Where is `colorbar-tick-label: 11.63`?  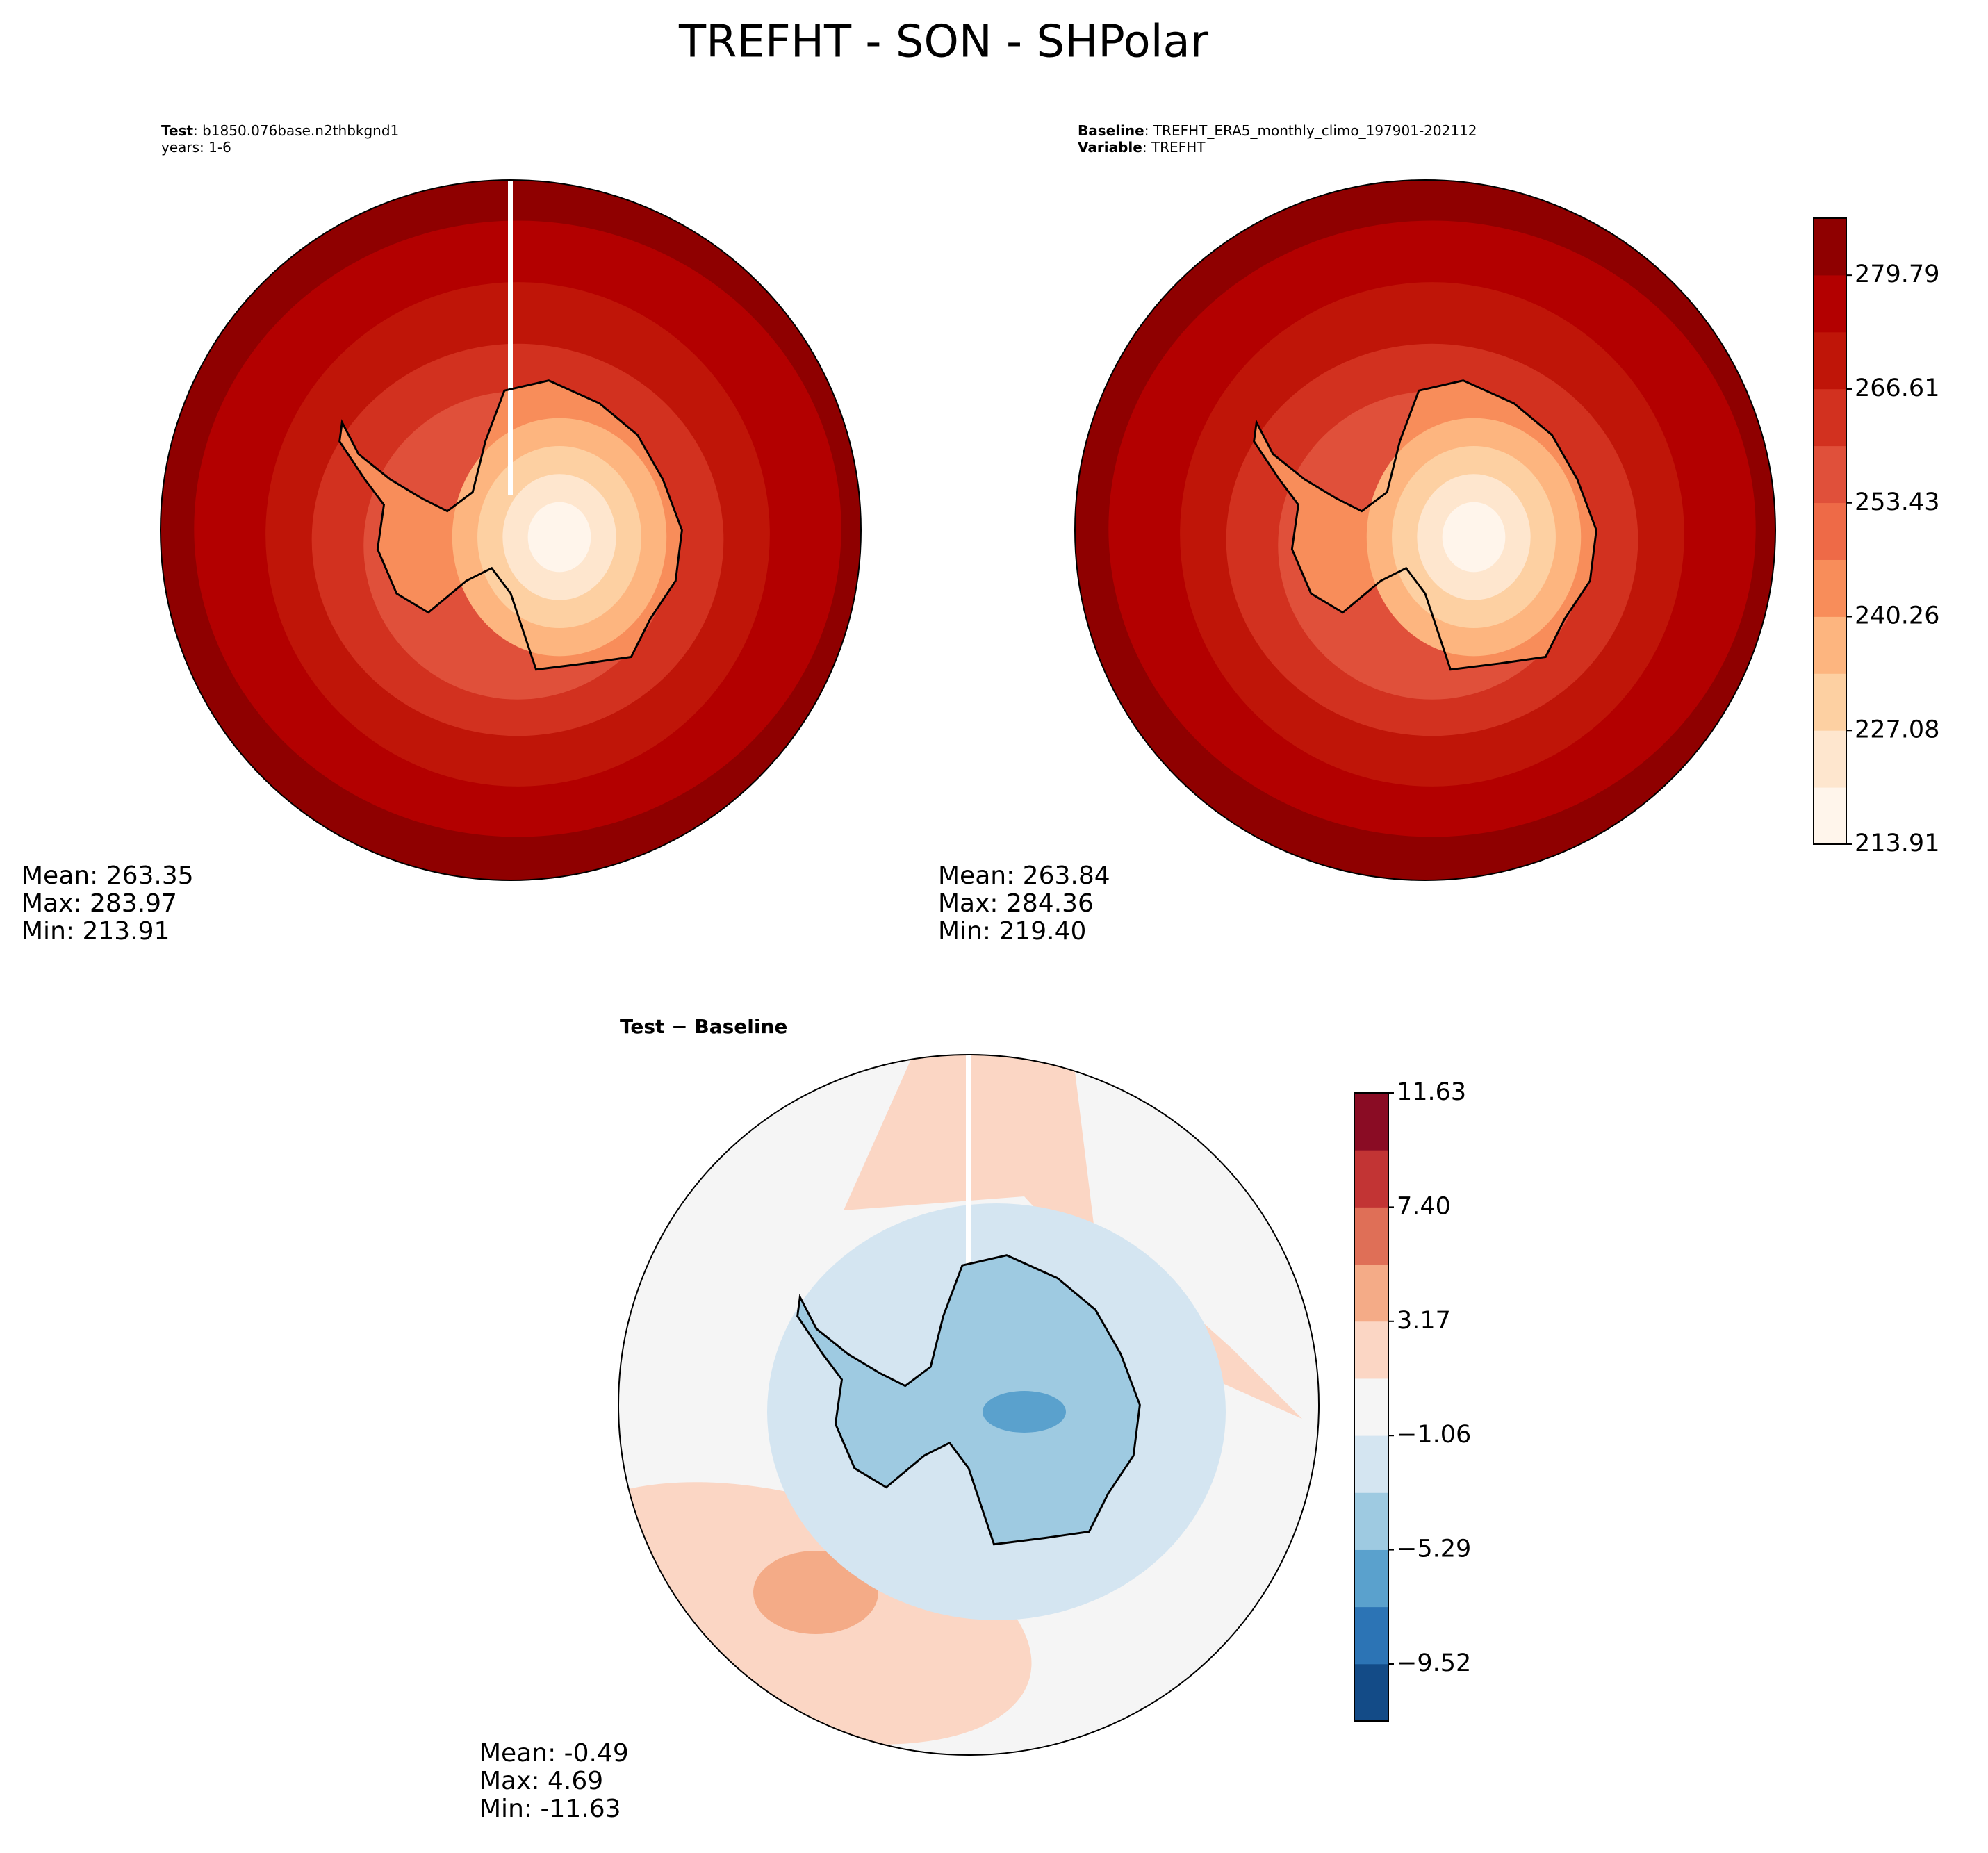
colorbar-tick-label: 11.63 is located at coordinates (1431, 1092).